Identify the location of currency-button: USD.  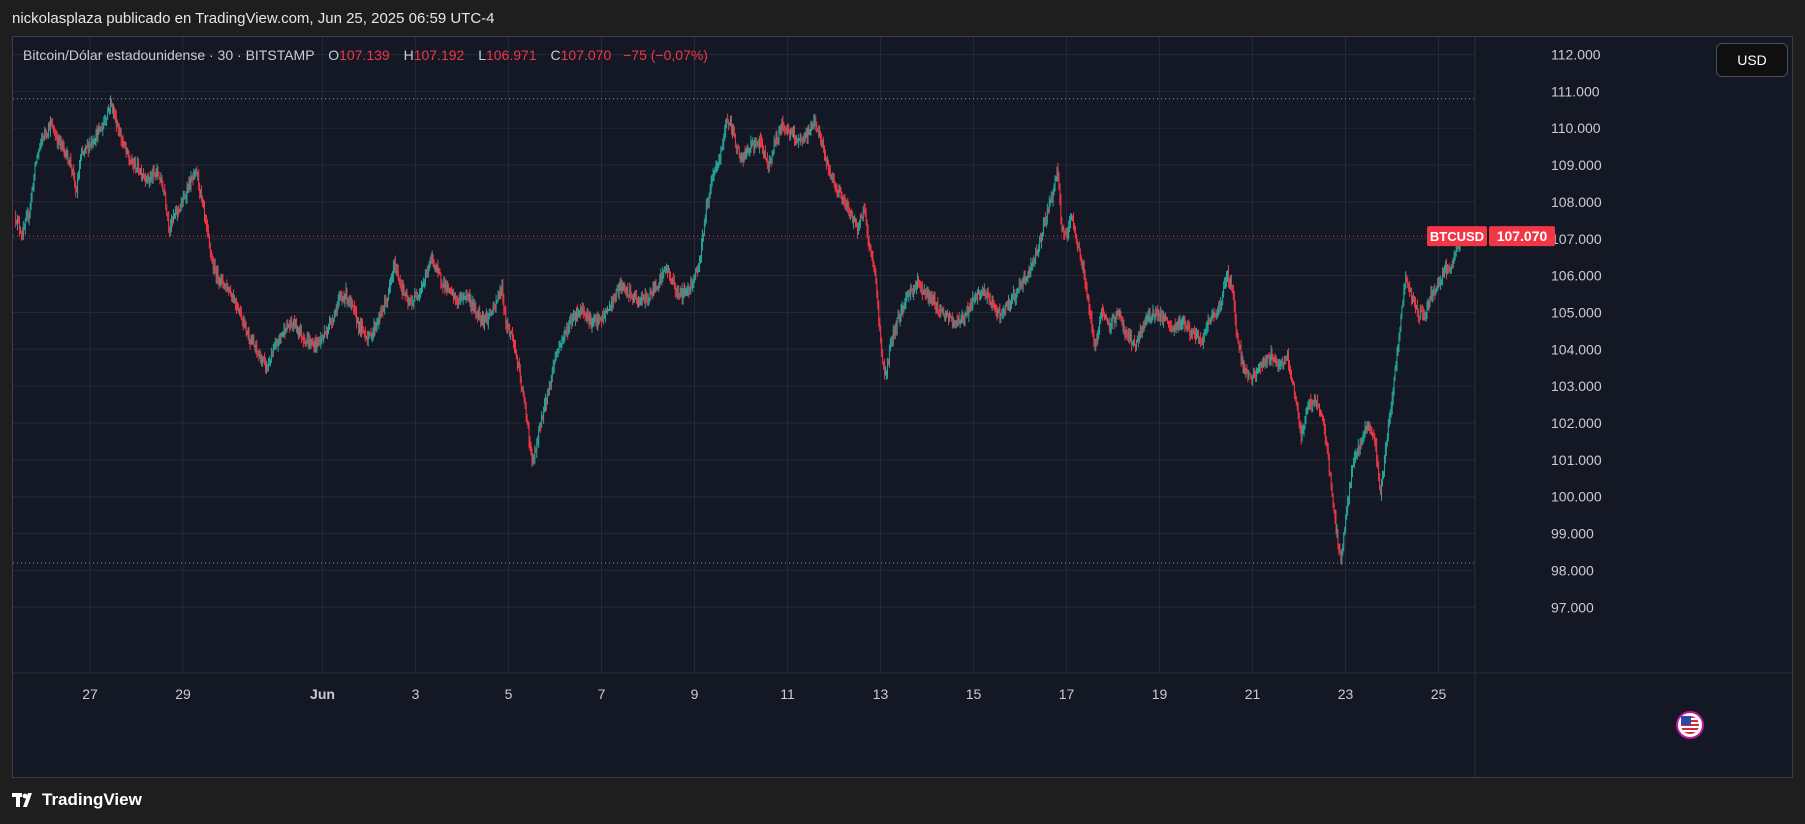
(1752, 60).